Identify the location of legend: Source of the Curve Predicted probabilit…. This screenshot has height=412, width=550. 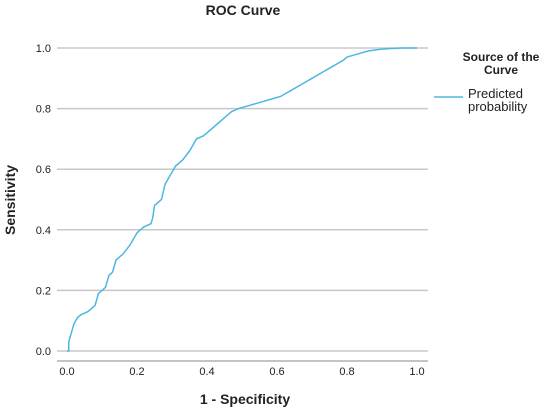
(487, 82).